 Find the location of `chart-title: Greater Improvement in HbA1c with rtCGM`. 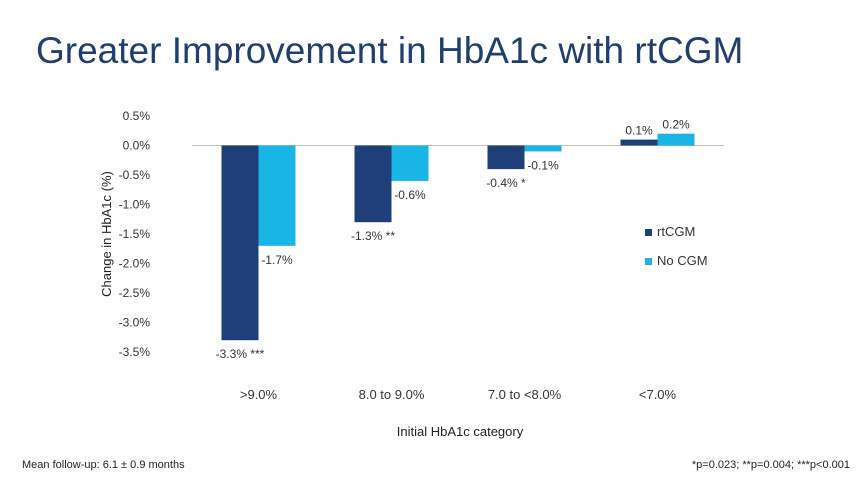

chart-title: Greater Improvement in HbA1c with rtCGM is located at coordinates (390, 50).